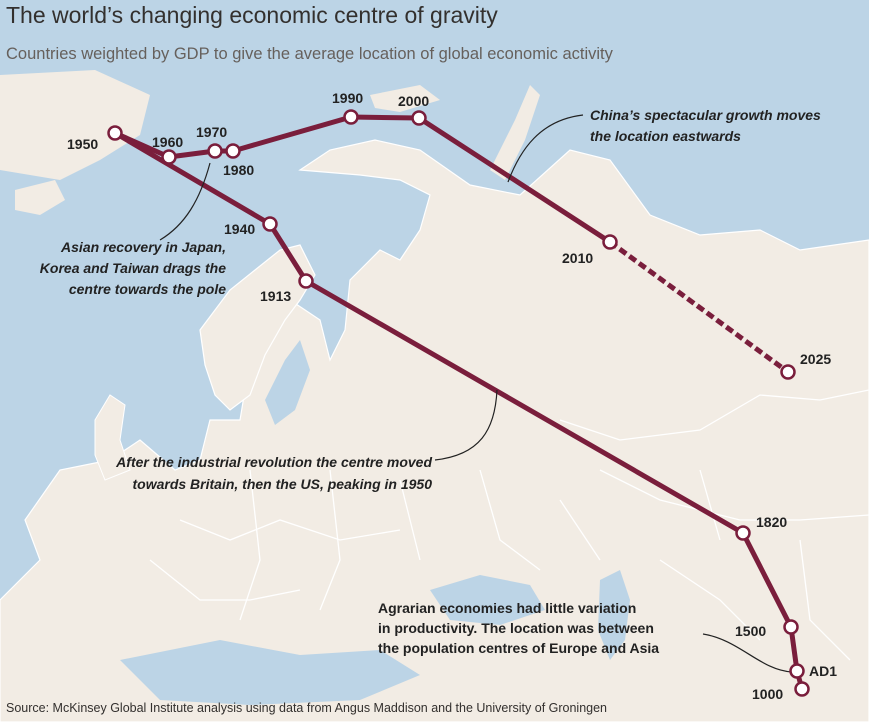 This screenshot has height=722, width=869. I want to click on year-label-1820: 1820, so click(771, 522).